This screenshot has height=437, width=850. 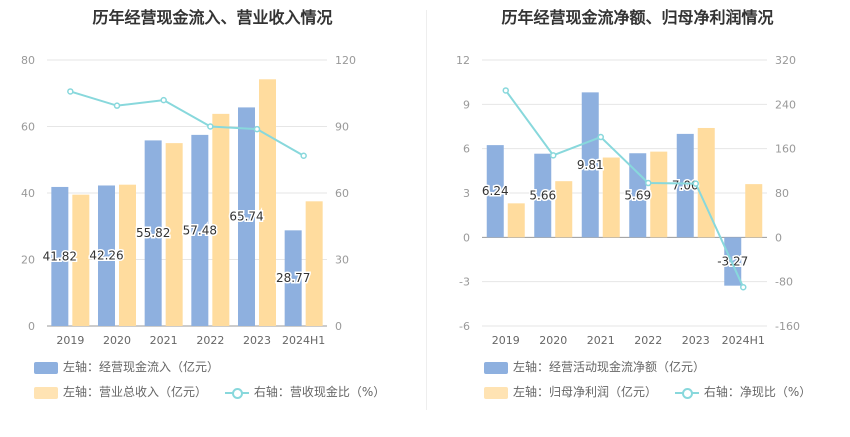 I want to click on left-left-tick-label: 40, so click(x=28, y=193).